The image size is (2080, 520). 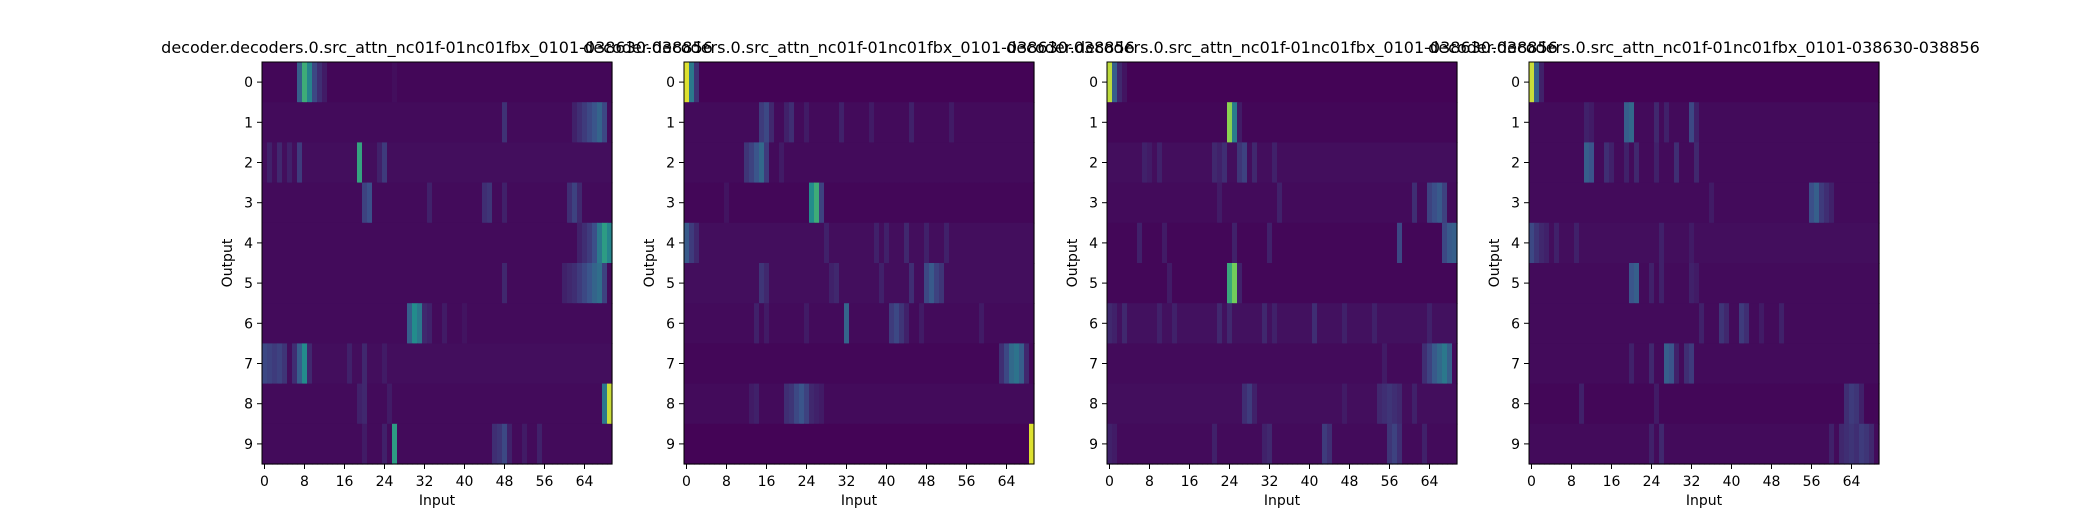 What do you see at coordinates (1093, 83) in the screenshot?
I see `y-tick-label: 0` at bounding box center [1093, 83].